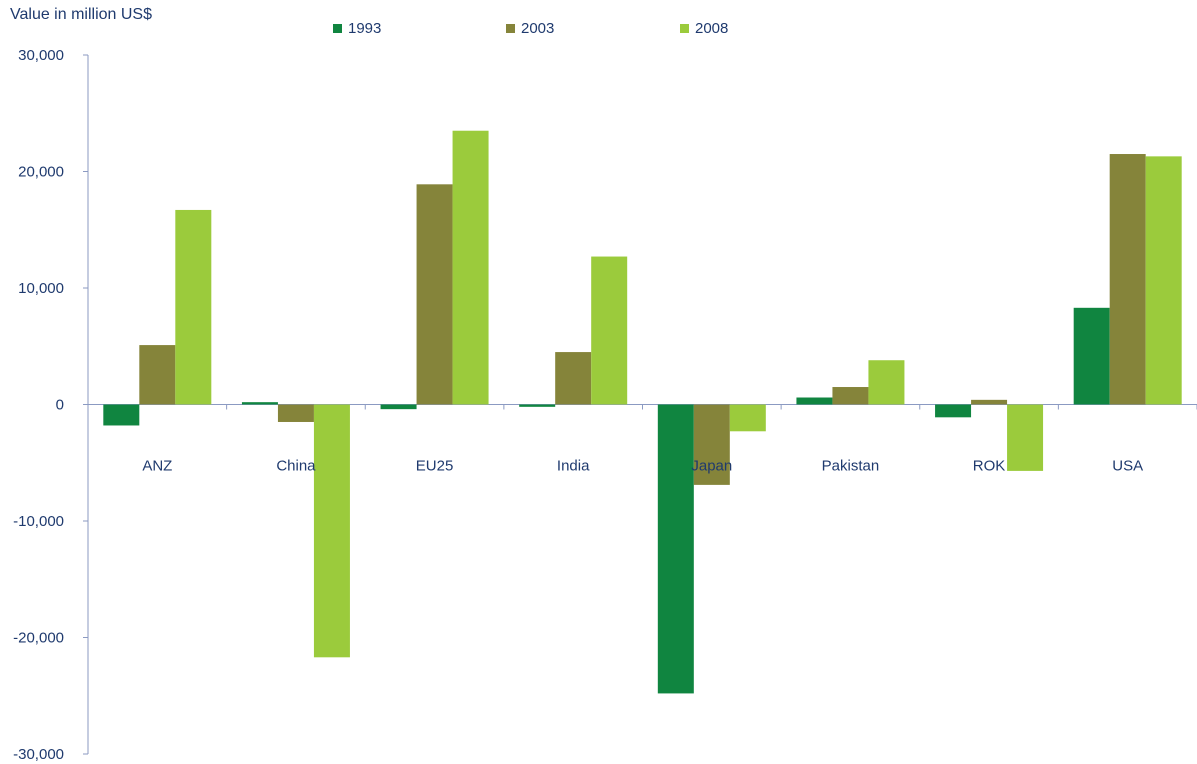 The height and width of the screenshot is (764, 1197). What do you see at coordinates (1163, 280) in the screenshot?
I see `bar-2008-usa` at bounding box center [1163, 280].